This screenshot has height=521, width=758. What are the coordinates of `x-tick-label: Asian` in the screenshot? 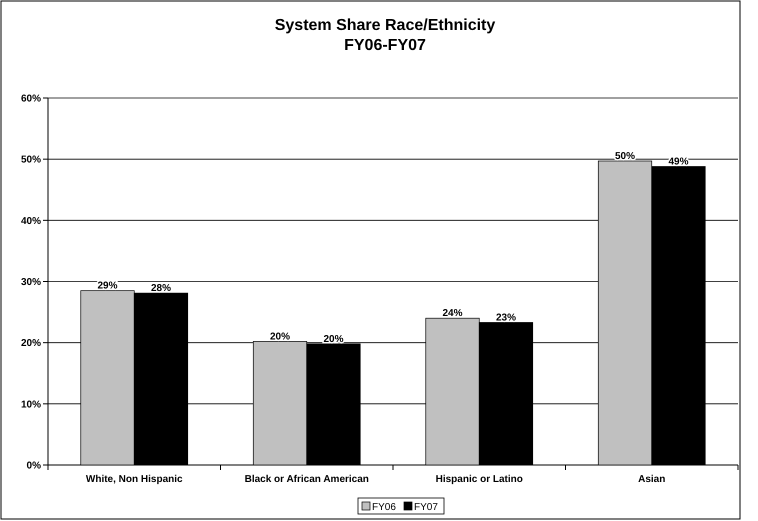 It's located at (652, 479).